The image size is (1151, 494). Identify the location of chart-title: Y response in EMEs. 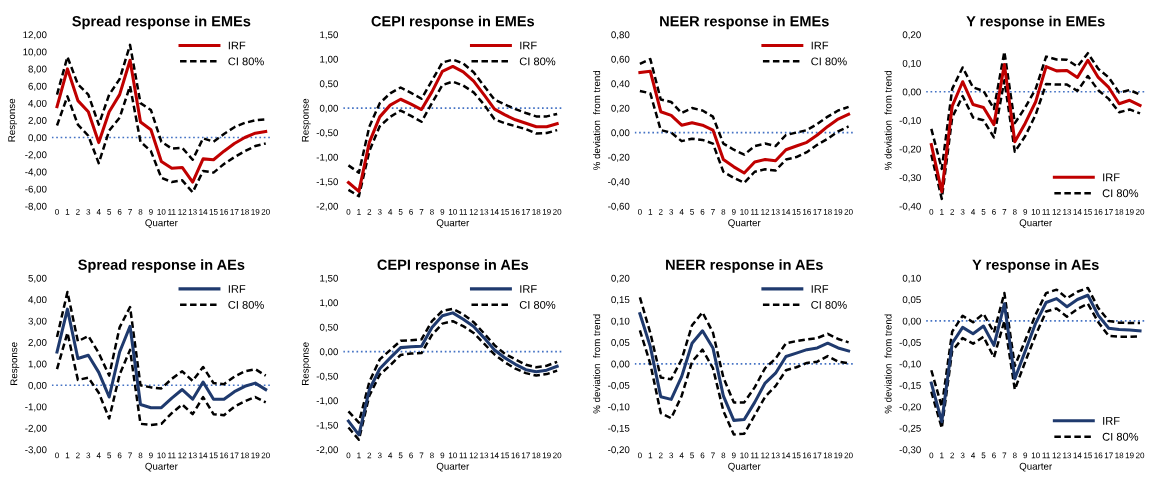
(1035, 22).